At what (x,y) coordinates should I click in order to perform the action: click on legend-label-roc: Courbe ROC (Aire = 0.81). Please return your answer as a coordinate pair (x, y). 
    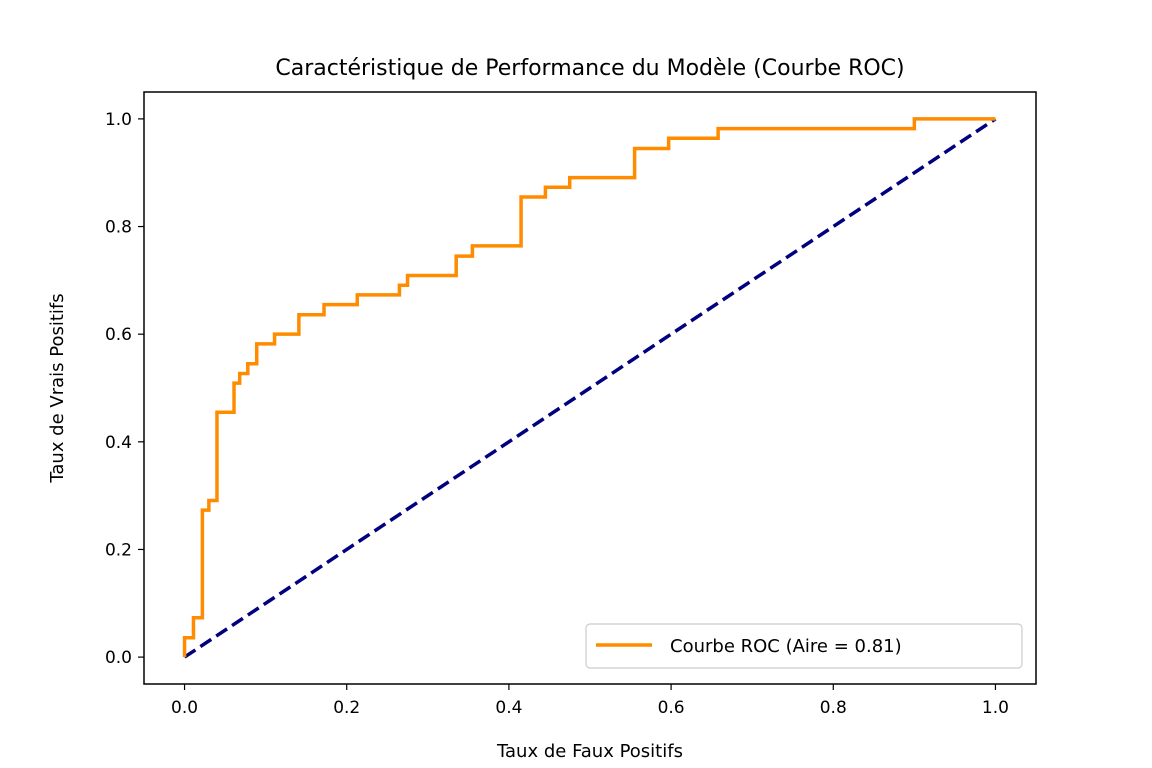
    Looking at the image, I should click on (786, 646).